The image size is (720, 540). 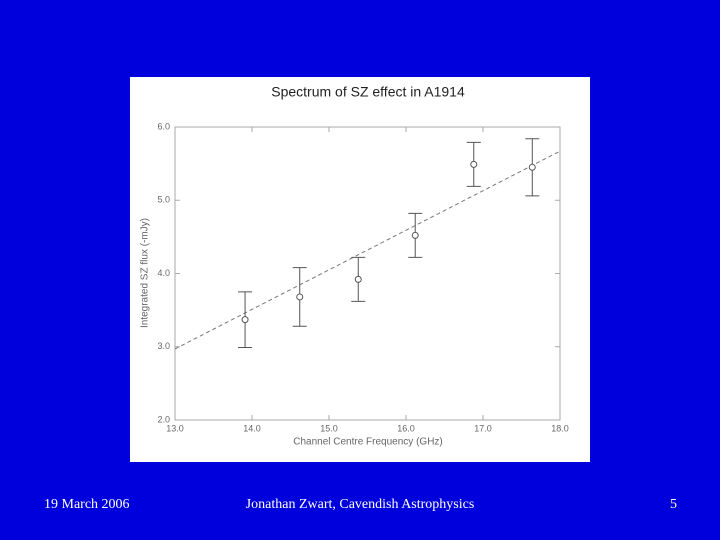 I want to click on x-tick-label: 13.0, so click(x=175, y=428).